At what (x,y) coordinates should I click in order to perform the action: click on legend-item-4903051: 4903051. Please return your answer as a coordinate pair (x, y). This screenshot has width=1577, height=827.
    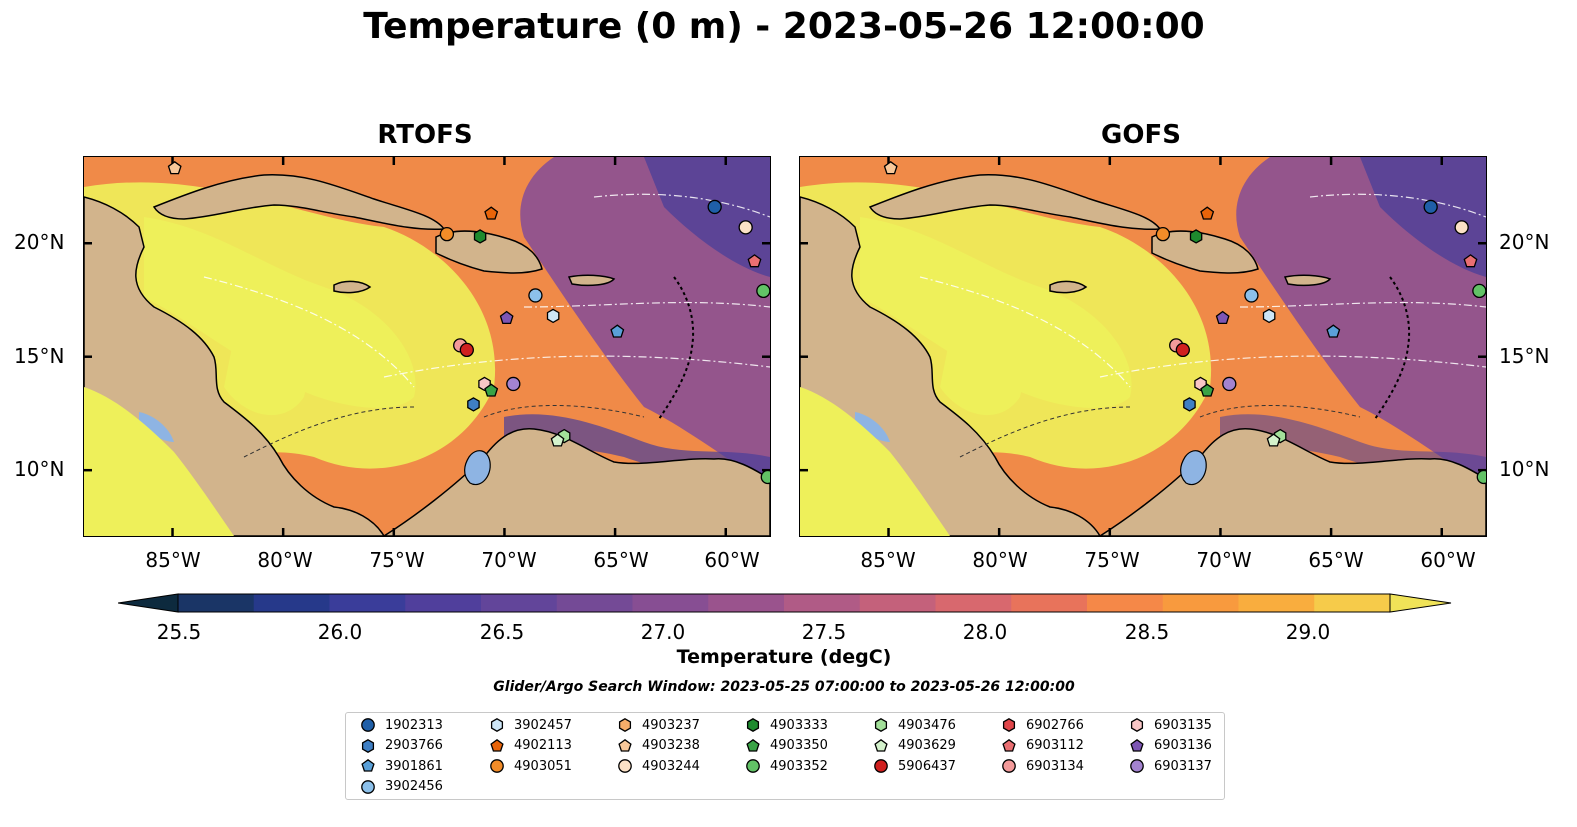
    Looking at the image, I should click on (530, 766).